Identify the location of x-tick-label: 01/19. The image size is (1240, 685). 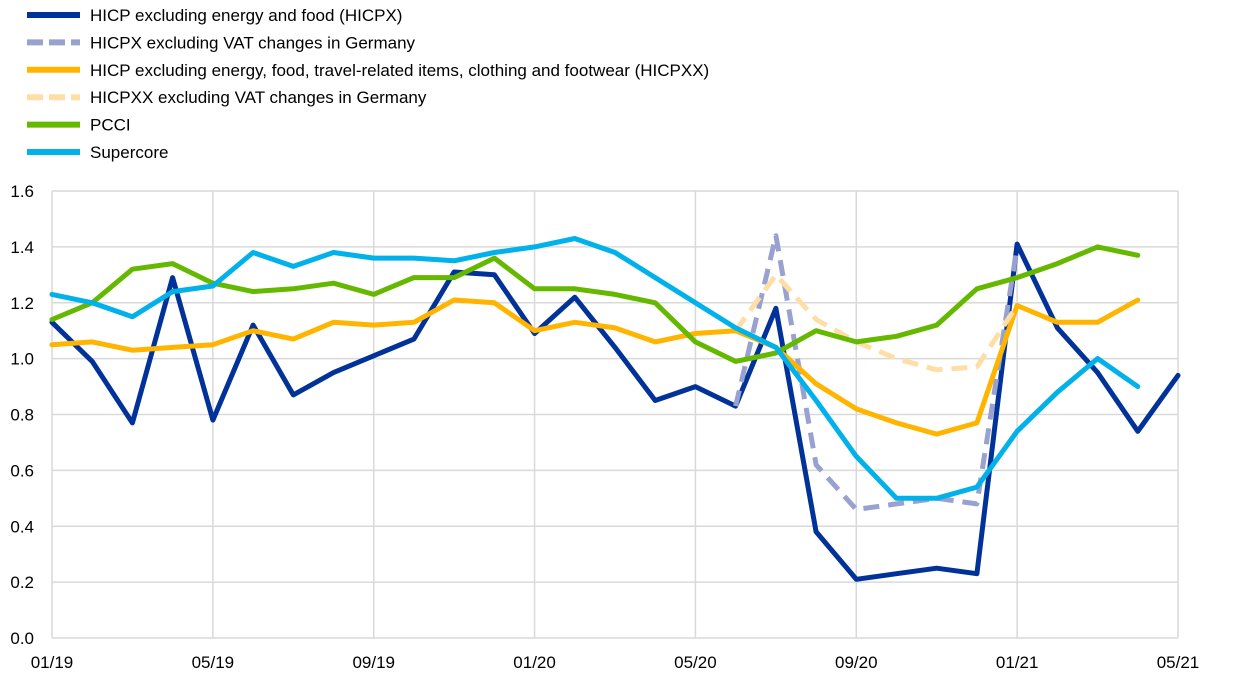
(52, 662).